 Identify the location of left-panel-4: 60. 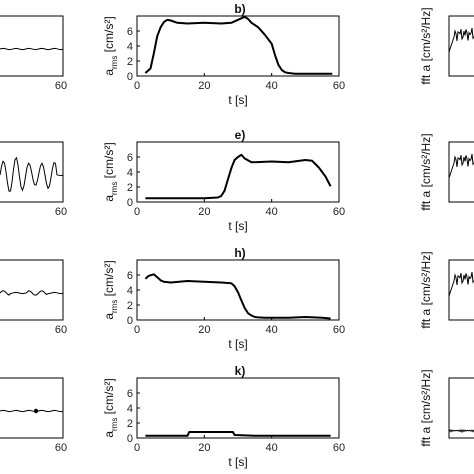
(33, 415).